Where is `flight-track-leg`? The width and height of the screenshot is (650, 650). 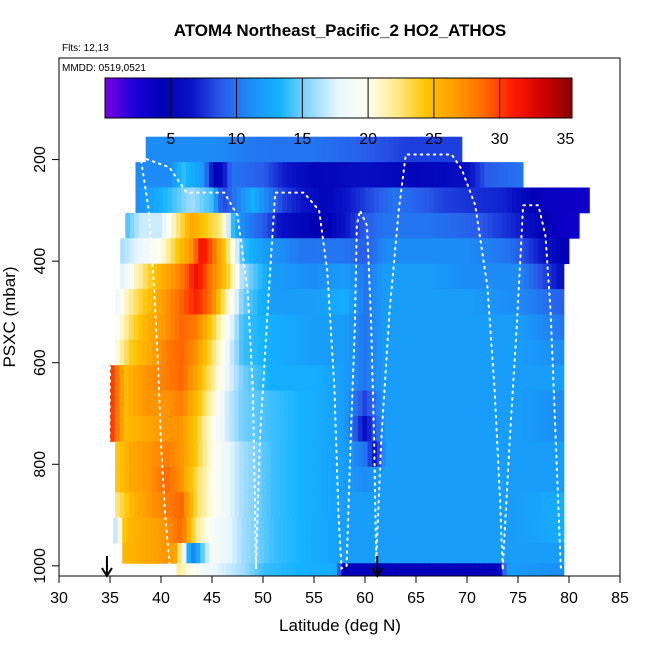
flight-track-leg is located at coordinates (198, 363).